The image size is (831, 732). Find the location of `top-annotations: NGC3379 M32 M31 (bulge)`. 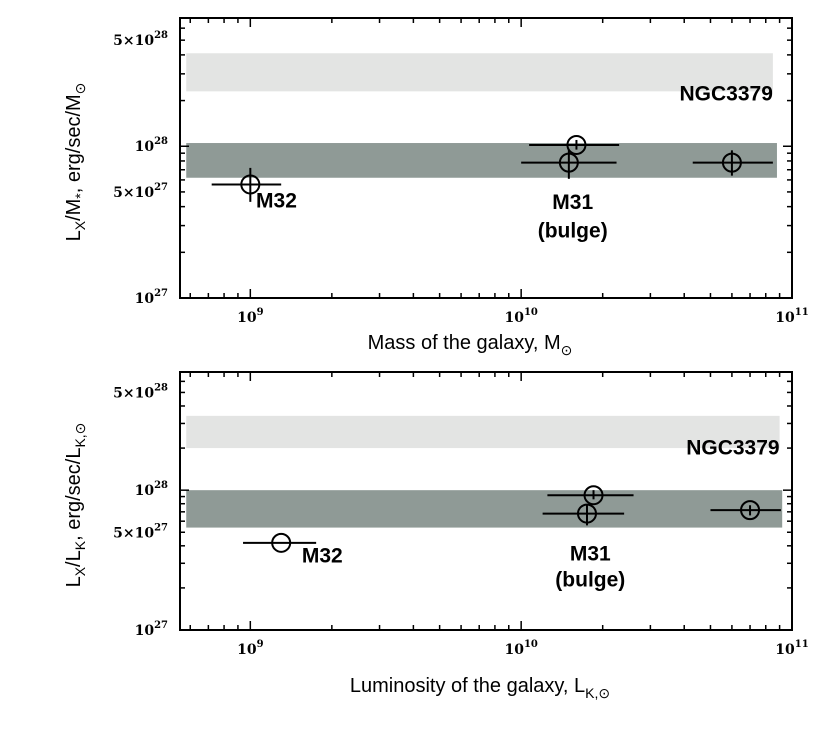

top-annotations: NGC3379 M32 M31 (bulge) is located at coordinates (514, 163).